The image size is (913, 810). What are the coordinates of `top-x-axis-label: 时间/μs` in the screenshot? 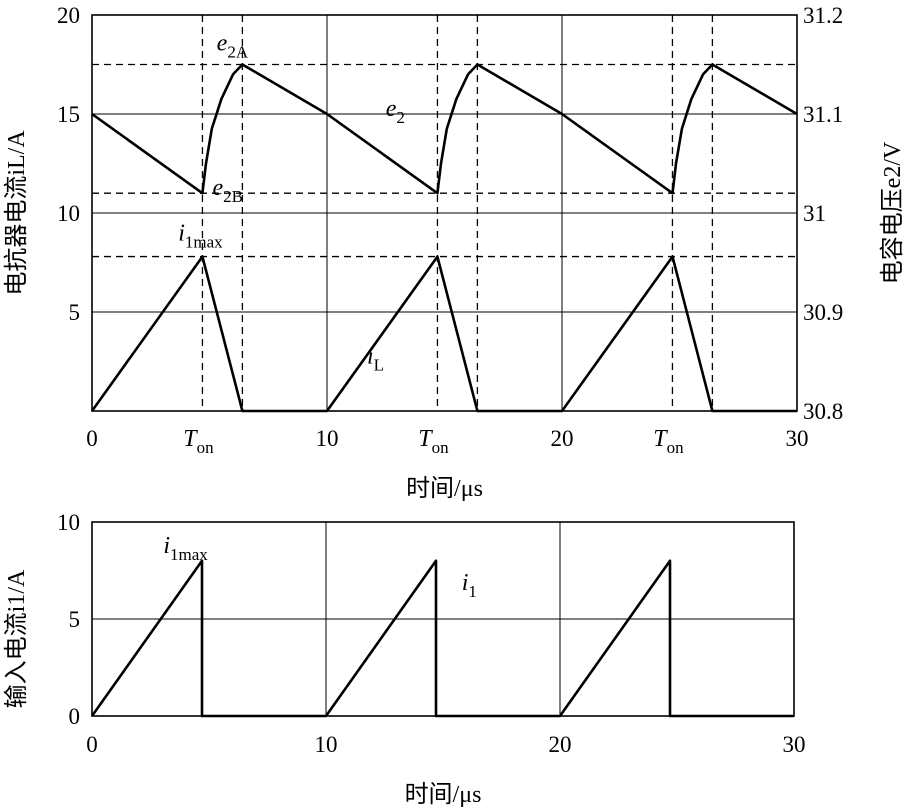 It's located at (444, 488).